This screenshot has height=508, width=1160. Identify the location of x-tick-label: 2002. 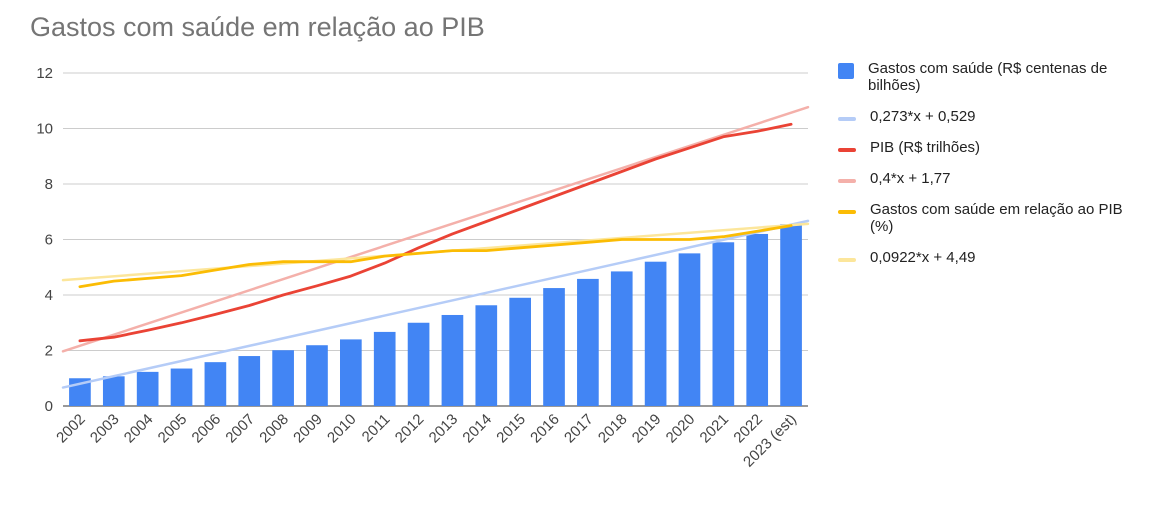
(71, 429).